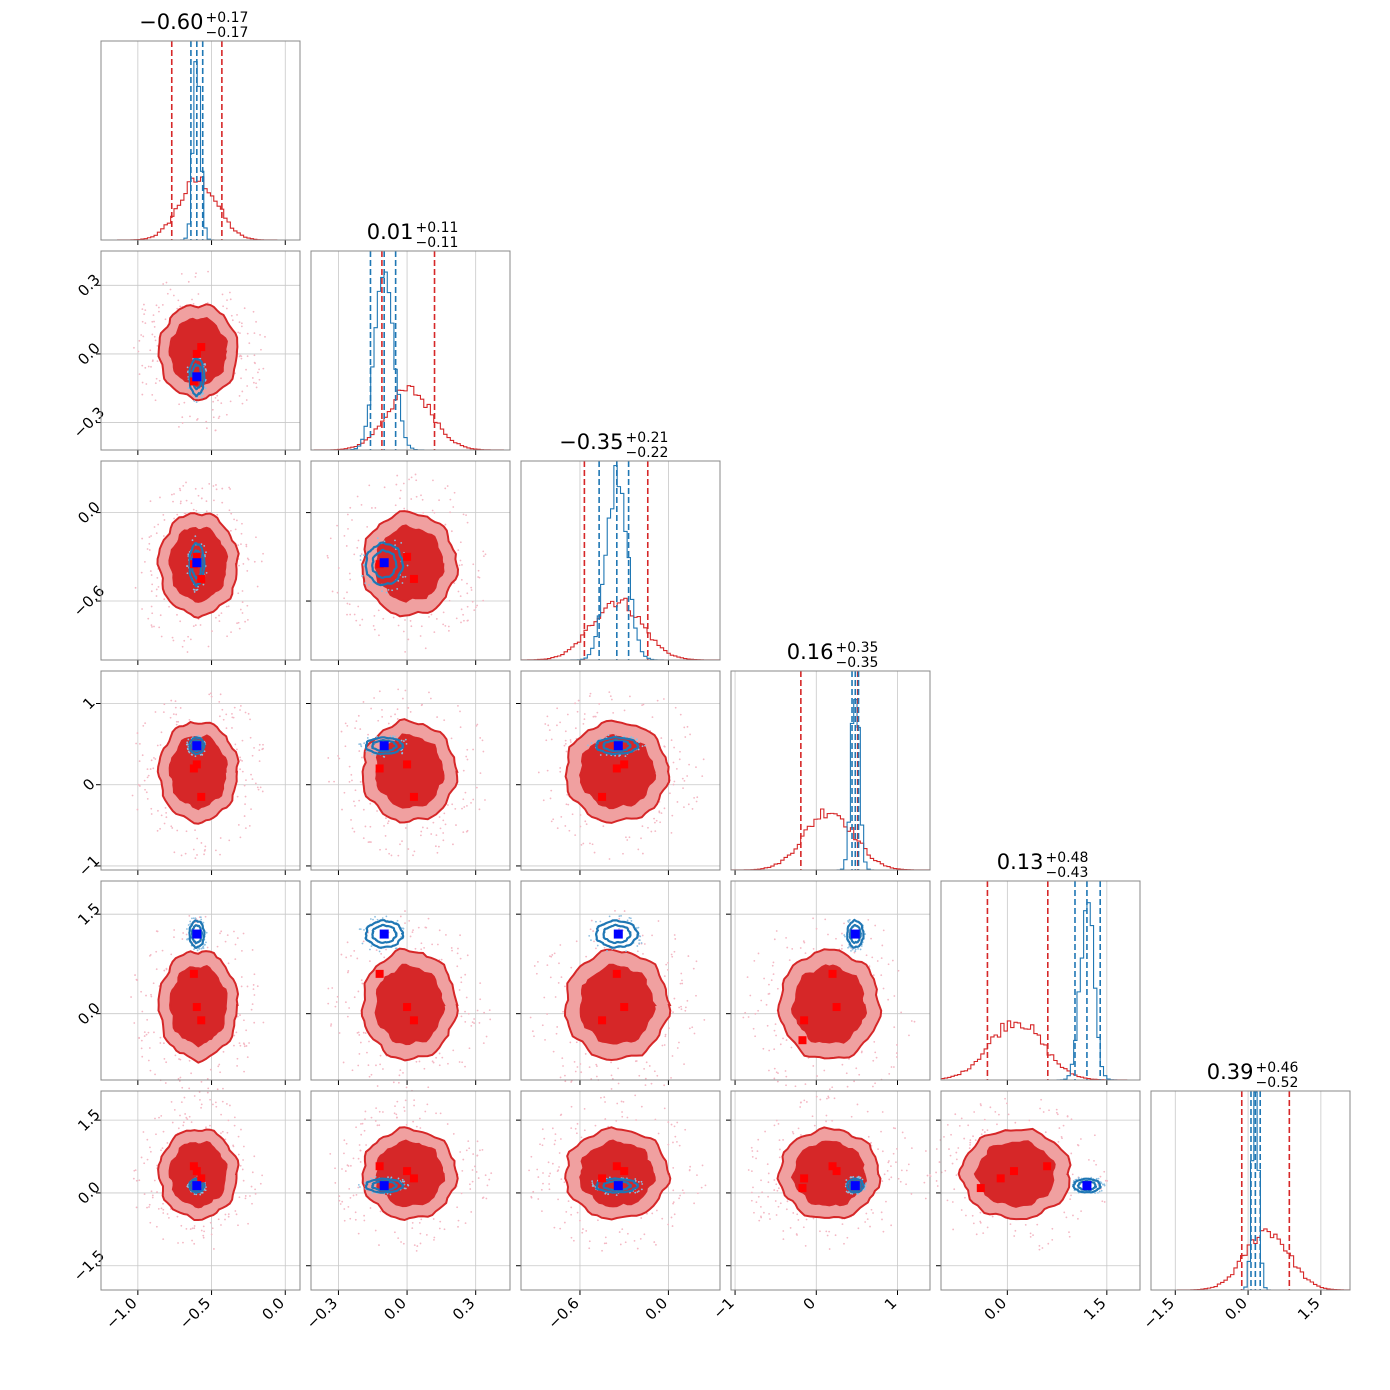  What do you see at coordinates (724, 1308) in the screenshot?
I see `x-tick-label: −1` at bounding box center [724, 1308].